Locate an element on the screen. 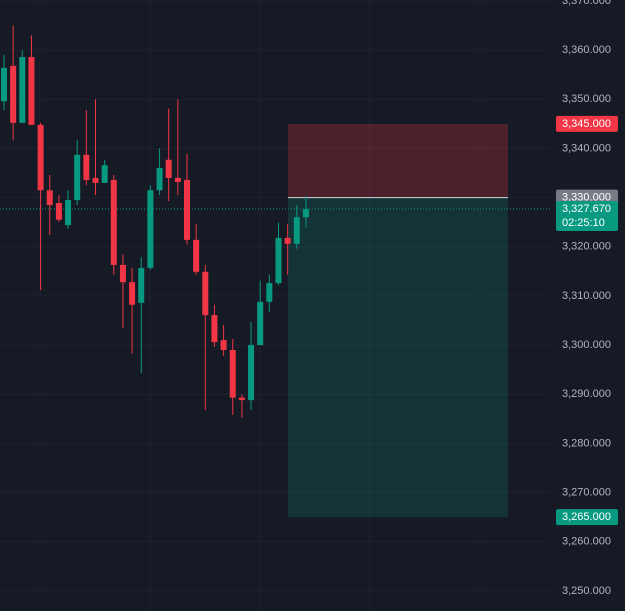  y-tick-label: 3,350.000 is located at coordinates (586, 99).